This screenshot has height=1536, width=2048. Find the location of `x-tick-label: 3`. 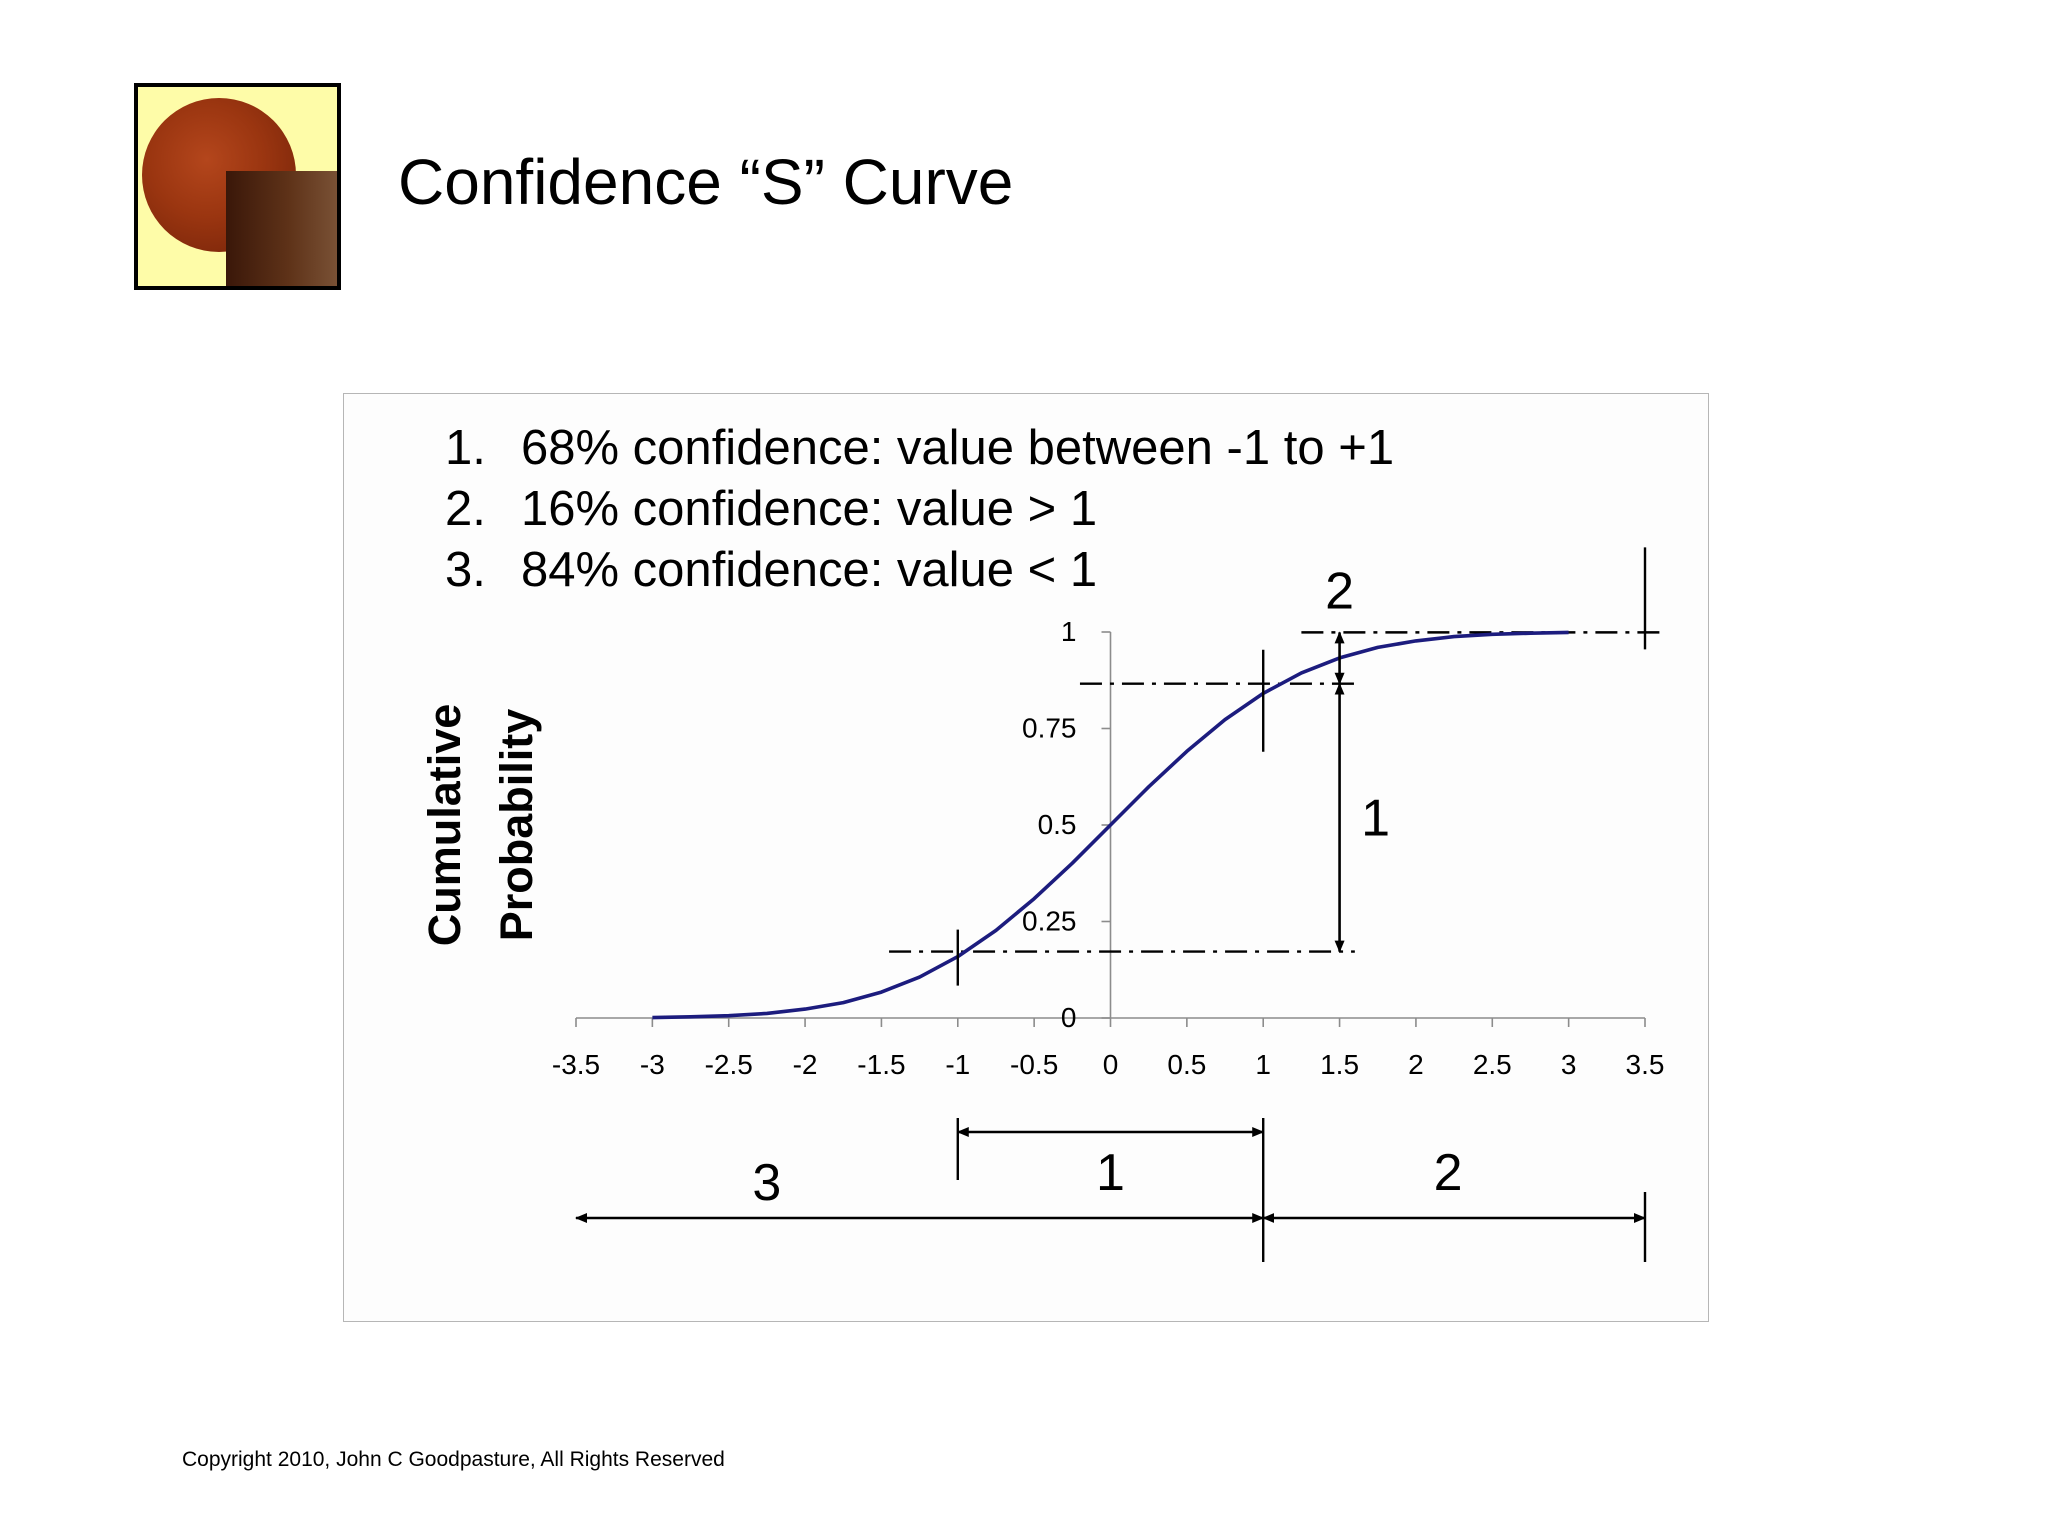

x-tick-label: 3 is located at coordinates (1569, 1064).